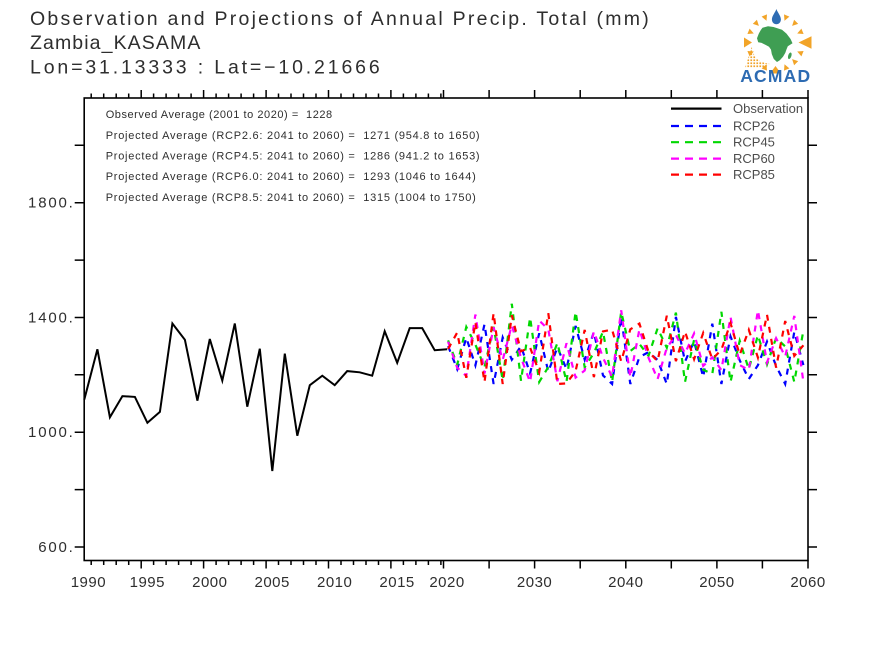 The width and height of the screenshot is (879, 659). What do you see at coordinates (768, 108) in the screenshot?
I see `svg-text: Observation` at bounding box center [768, 108].